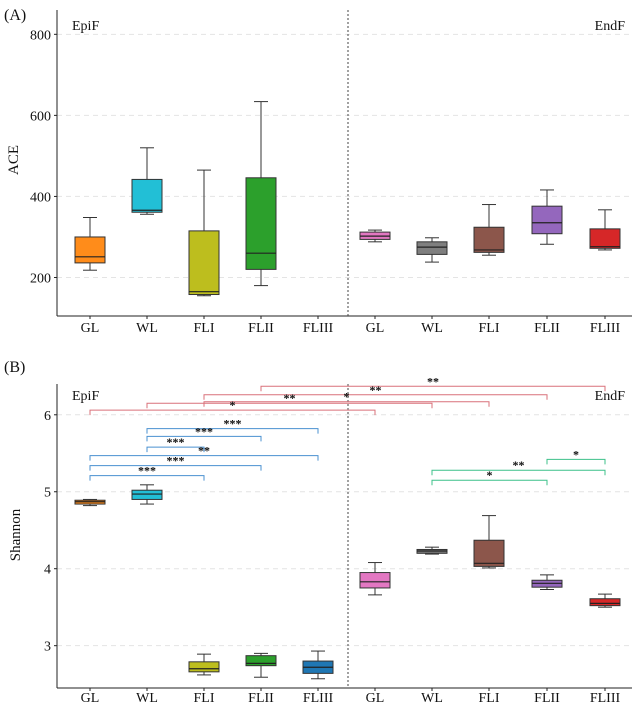  Describe the element at coordinates (90, 698) in the screenshot. I see `b-x-tick-label: GL` at that location.